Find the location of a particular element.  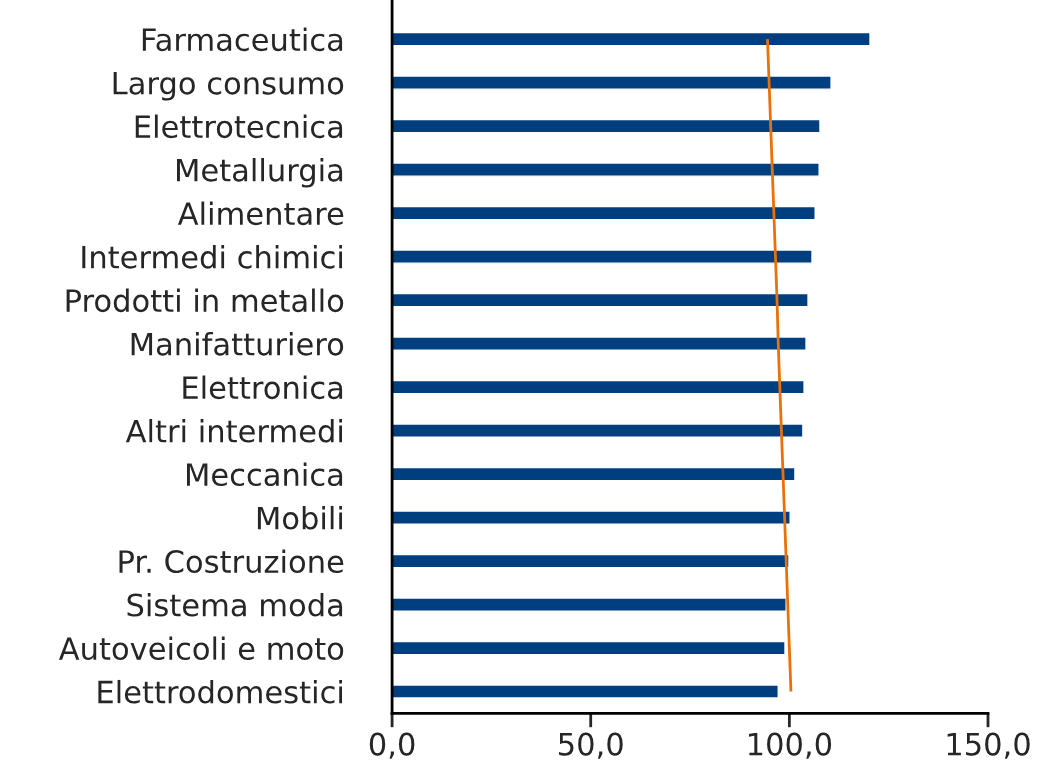

y-tick-label: Alimentare is located at coordinates (260, 213).